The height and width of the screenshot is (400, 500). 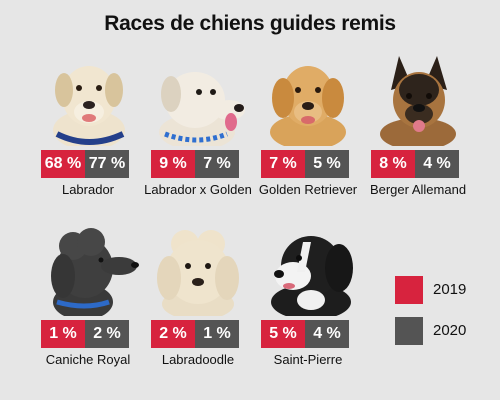 What do you see at coordinates (418, 189) in the screenshot?
I see `category-label-berger-allemand: Berger Allemand` at bounding box center [418, 189].